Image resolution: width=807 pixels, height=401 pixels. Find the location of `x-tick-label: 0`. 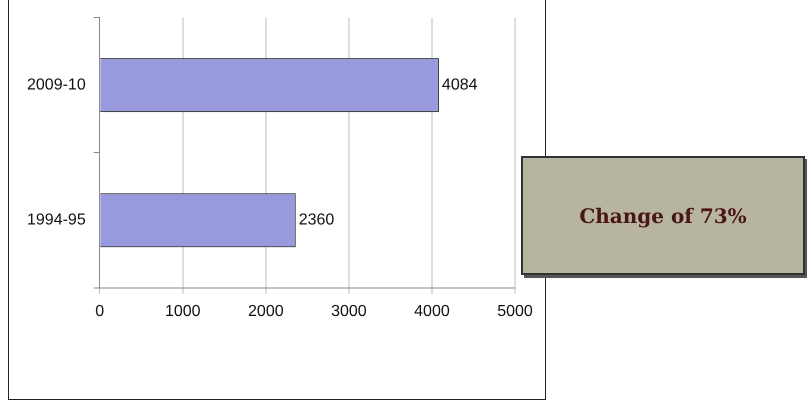

x-tick-label: 0 is located at coordinates (99, 311).